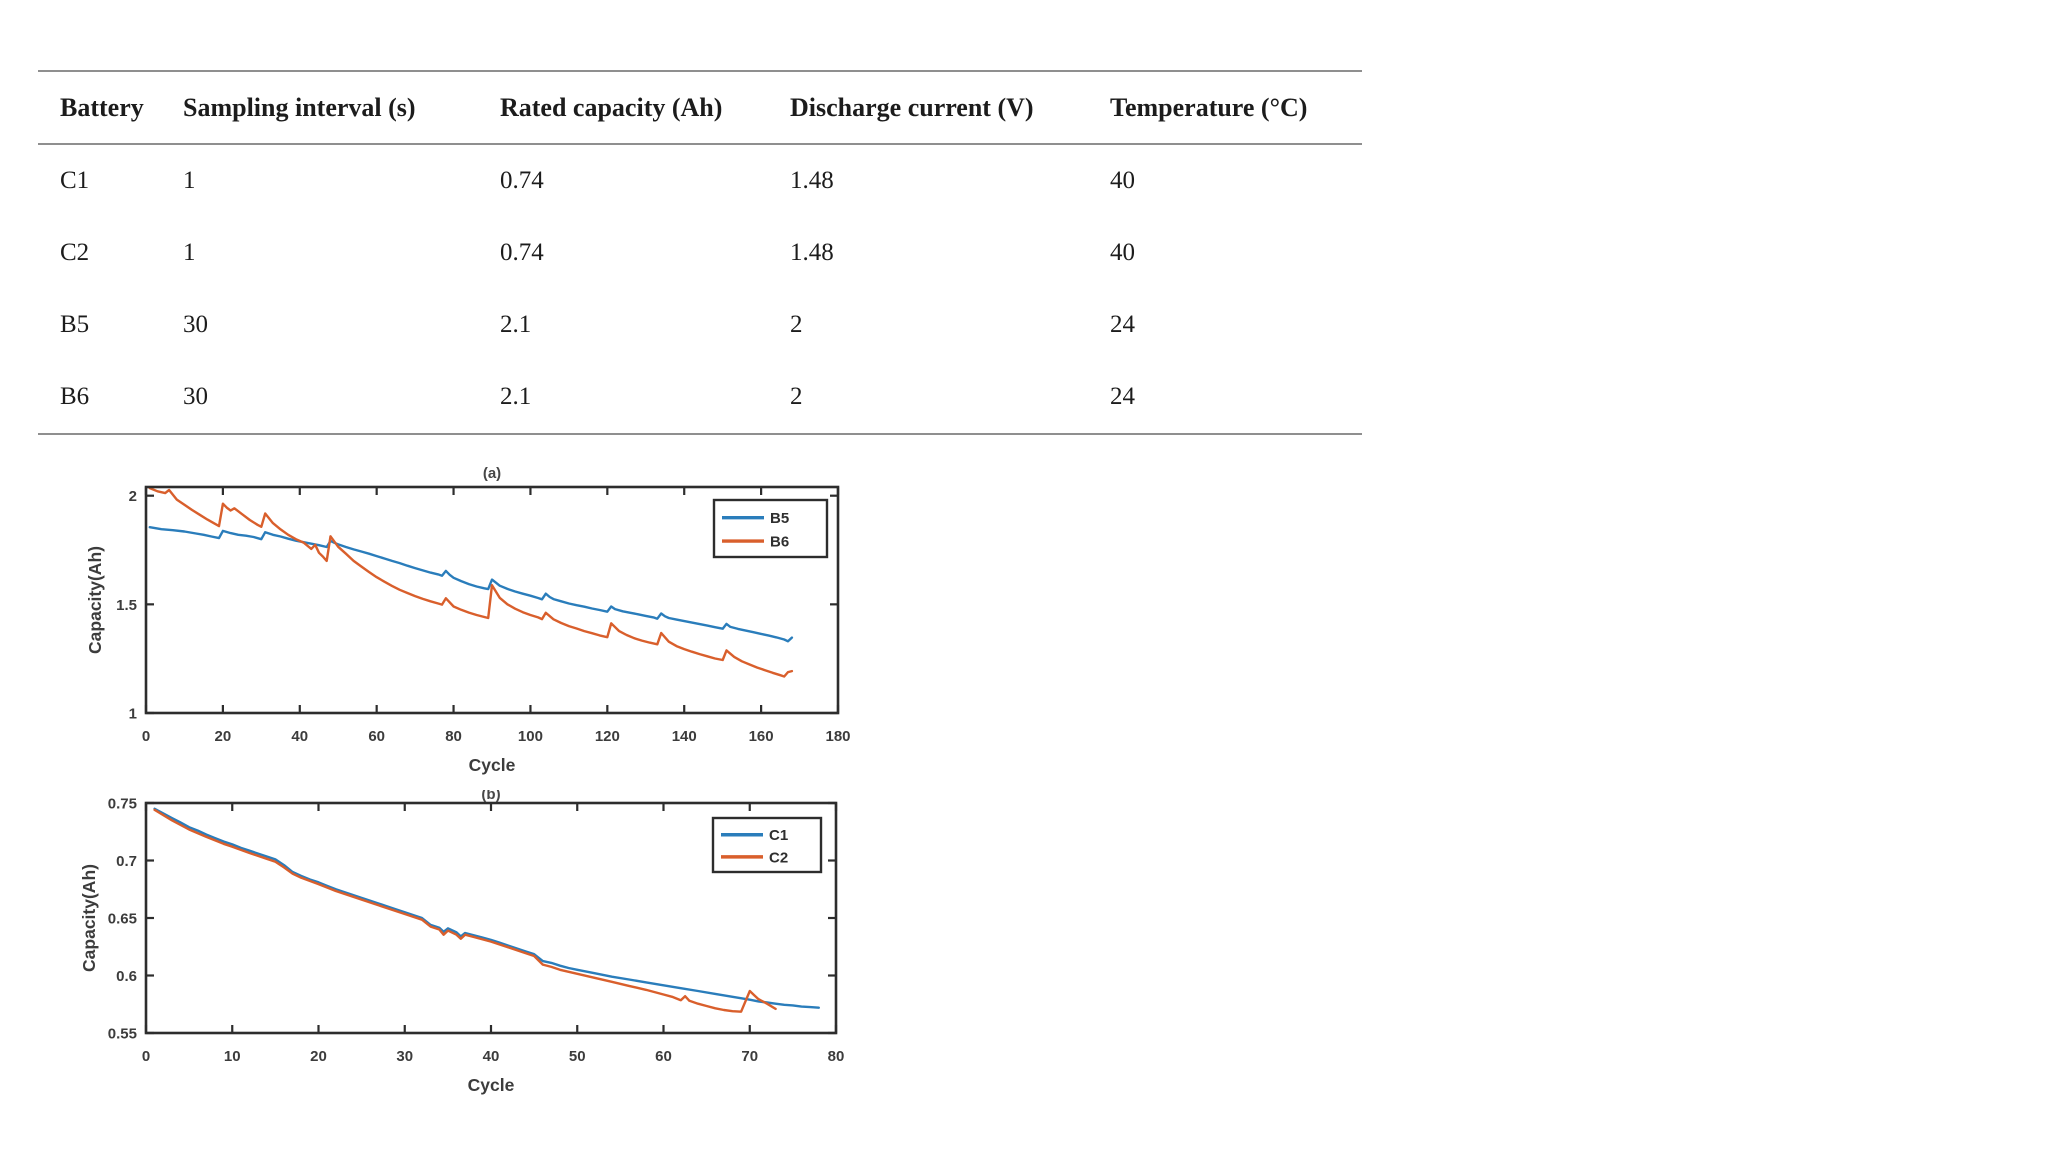 This screenshot has width=2048, height=1152. Describe the element at coordinates (126, 976) in the screenshot. I see `y-tick-label: 0.6` at that location.